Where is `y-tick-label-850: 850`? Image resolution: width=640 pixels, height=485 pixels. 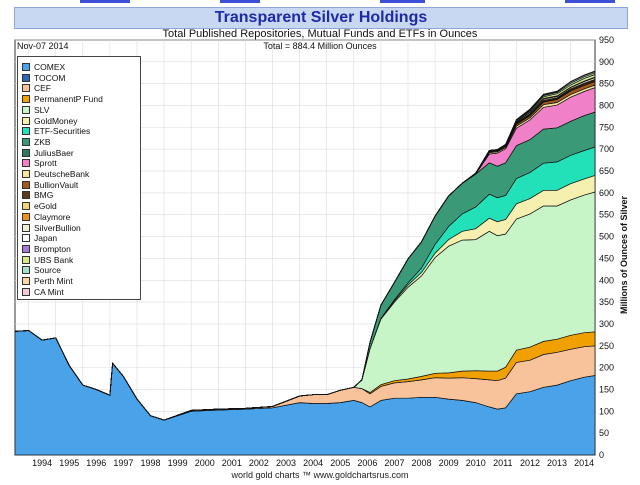 y-tick-label-850: 850 is located at coordinates (606, 84).